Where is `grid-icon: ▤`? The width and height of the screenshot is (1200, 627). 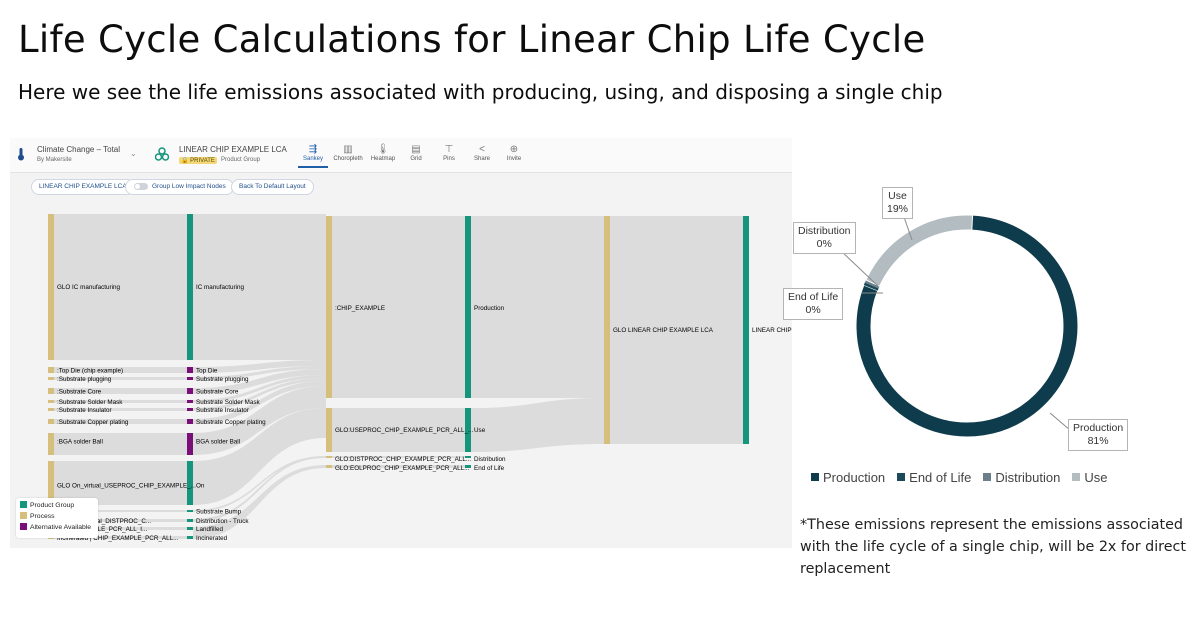
grid-icon: ▤ is located at coordinates (416, 149).